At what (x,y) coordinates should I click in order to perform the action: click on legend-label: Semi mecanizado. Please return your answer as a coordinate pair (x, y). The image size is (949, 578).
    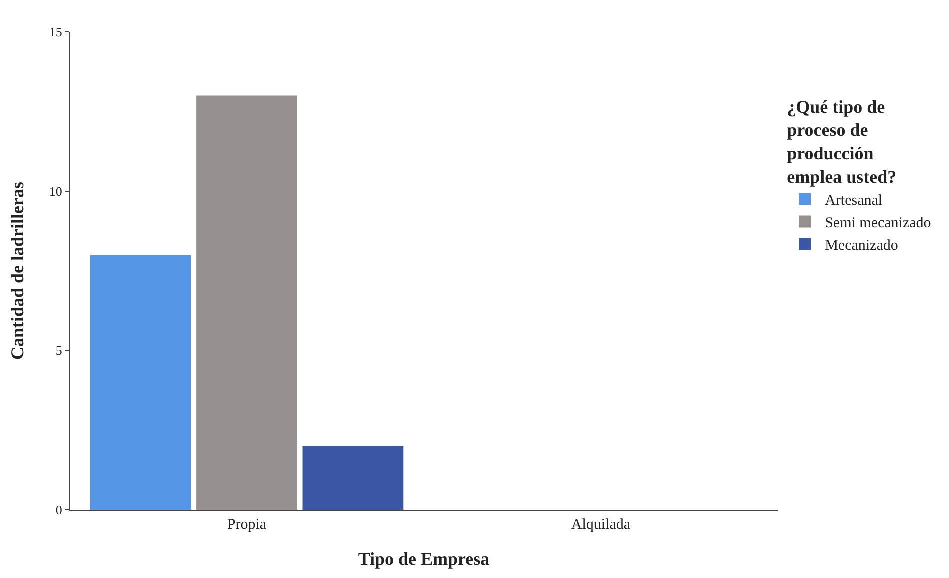
    Looking at the image, I should click on (878, 224).